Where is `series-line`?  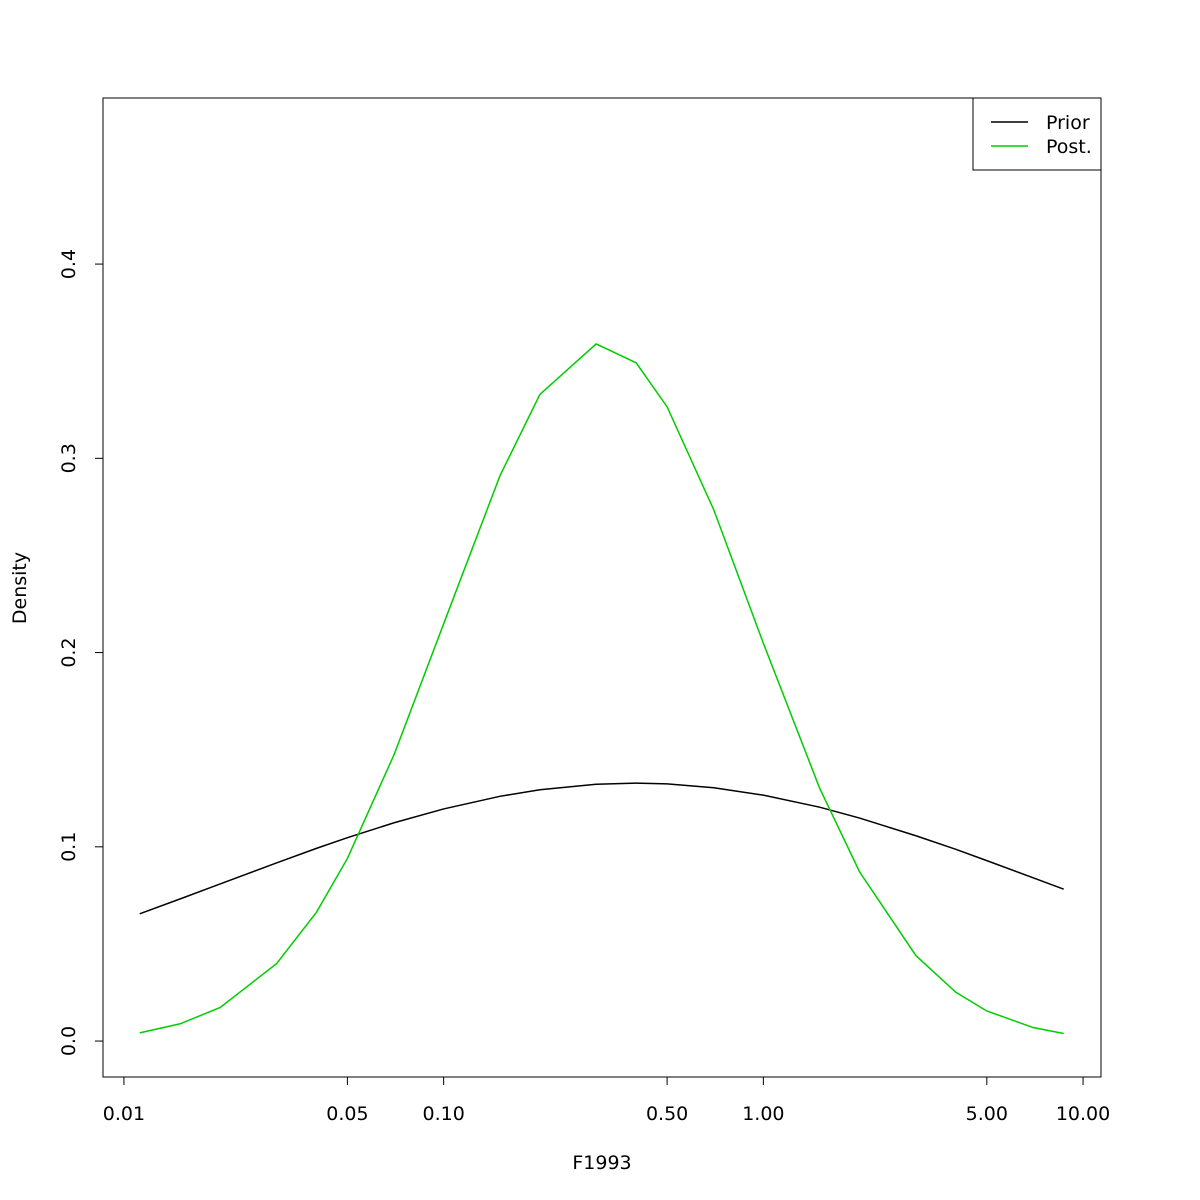
series-line is located at coordinates (601, 848).